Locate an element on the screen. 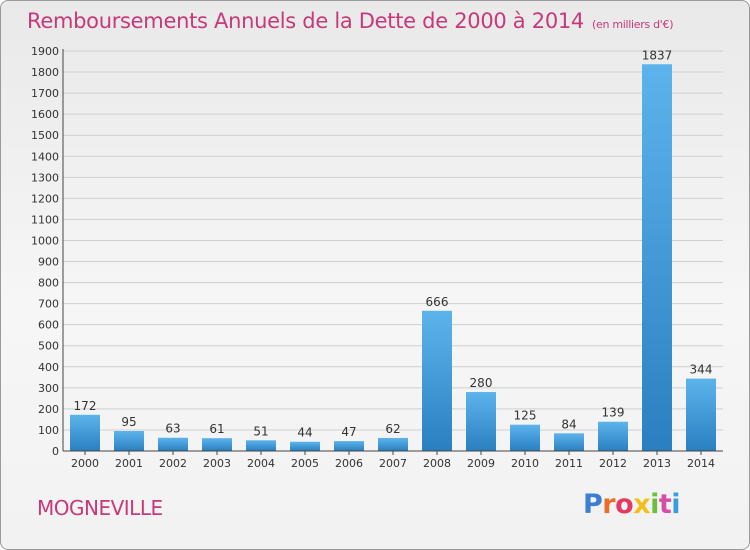 The image size is (750, 550). y-tick-label: 1700 is located at coordinates (45, 93).